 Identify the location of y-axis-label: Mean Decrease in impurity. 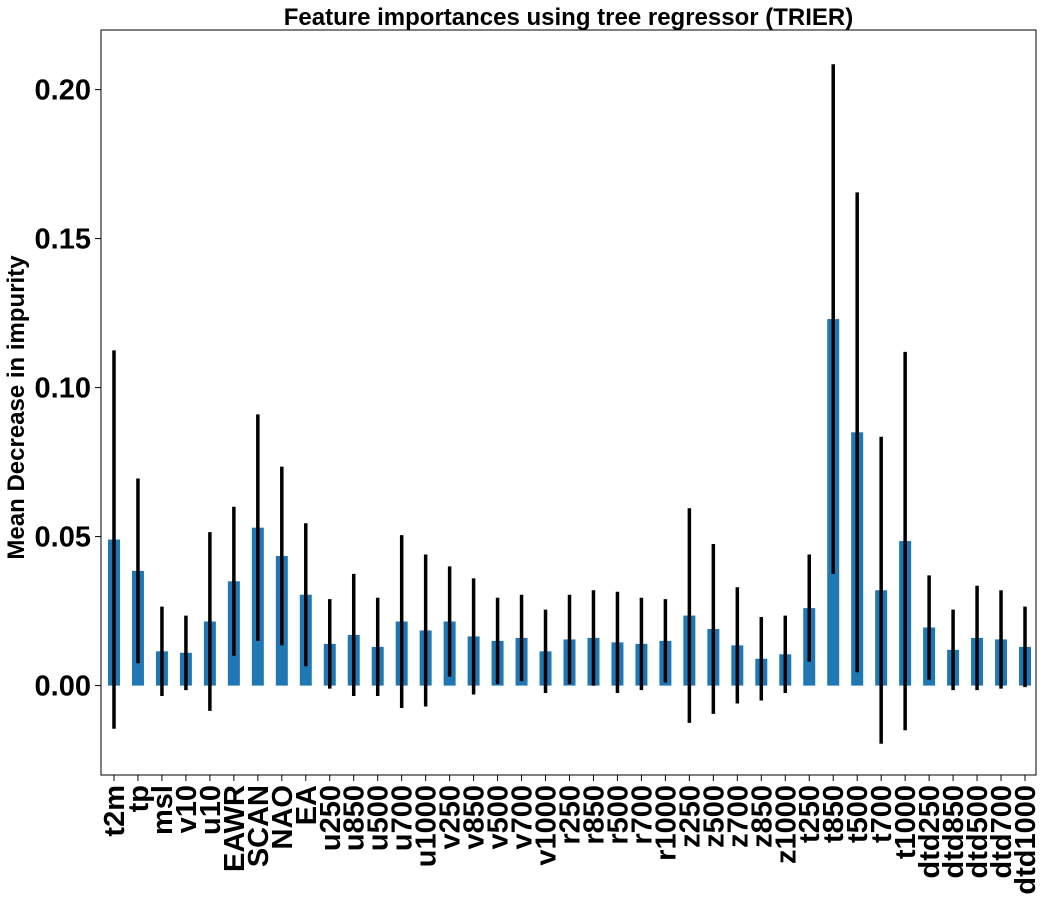
(16, 407).